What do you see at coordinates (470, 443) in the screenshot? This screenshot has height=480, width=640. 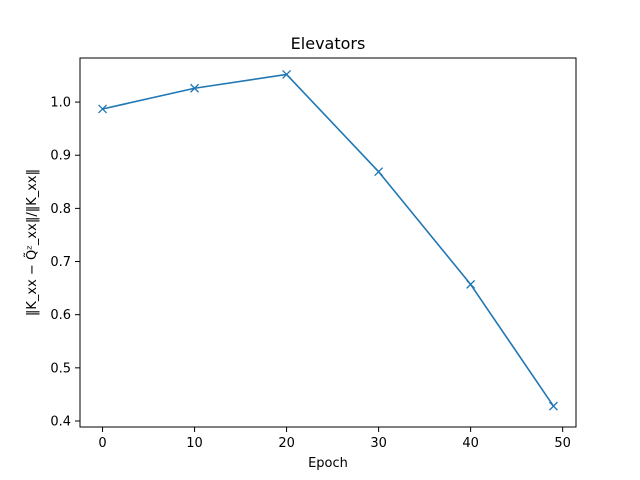 I see `x-tick-label: 40` at bounding box center [470, 443].